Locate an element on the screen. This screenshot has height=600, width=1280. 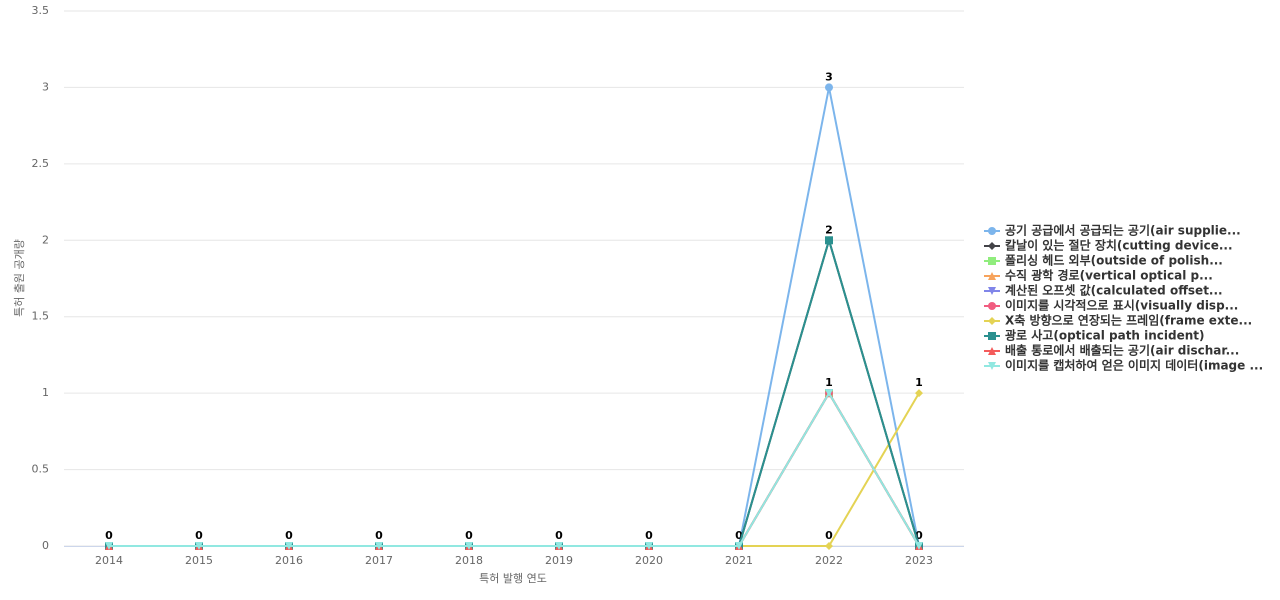
y-tick-label: 0 is located at coordinates (45, 545).